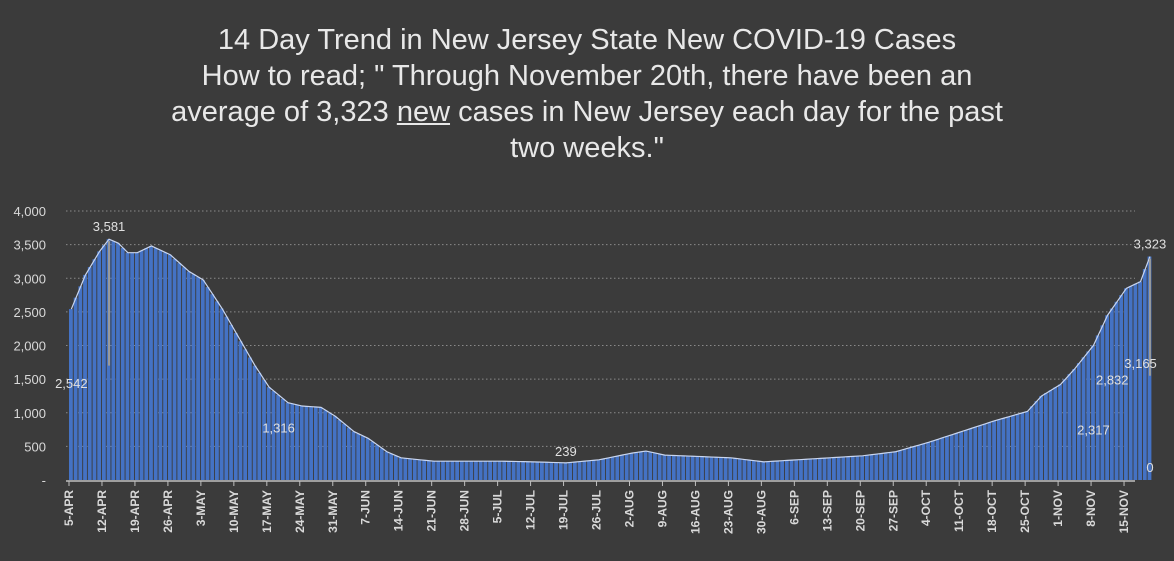 Image resolution: width=1174 pixels, height=561 pixels. What do you see at coordinates (29, 278) in the screenshot?
I see `y-tick-label: 3,000` at bounding box center [29, 278].